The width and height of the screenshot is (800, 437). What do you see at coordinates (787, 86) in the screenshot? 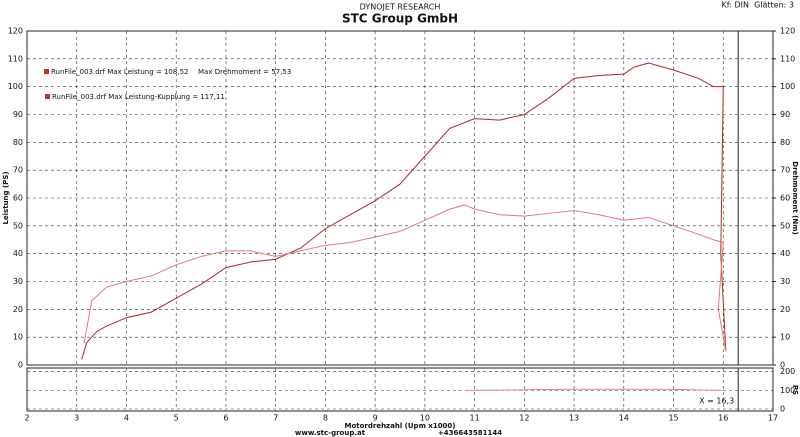
I see `y2-tick-label: 100` at bounding box center [787, 86].